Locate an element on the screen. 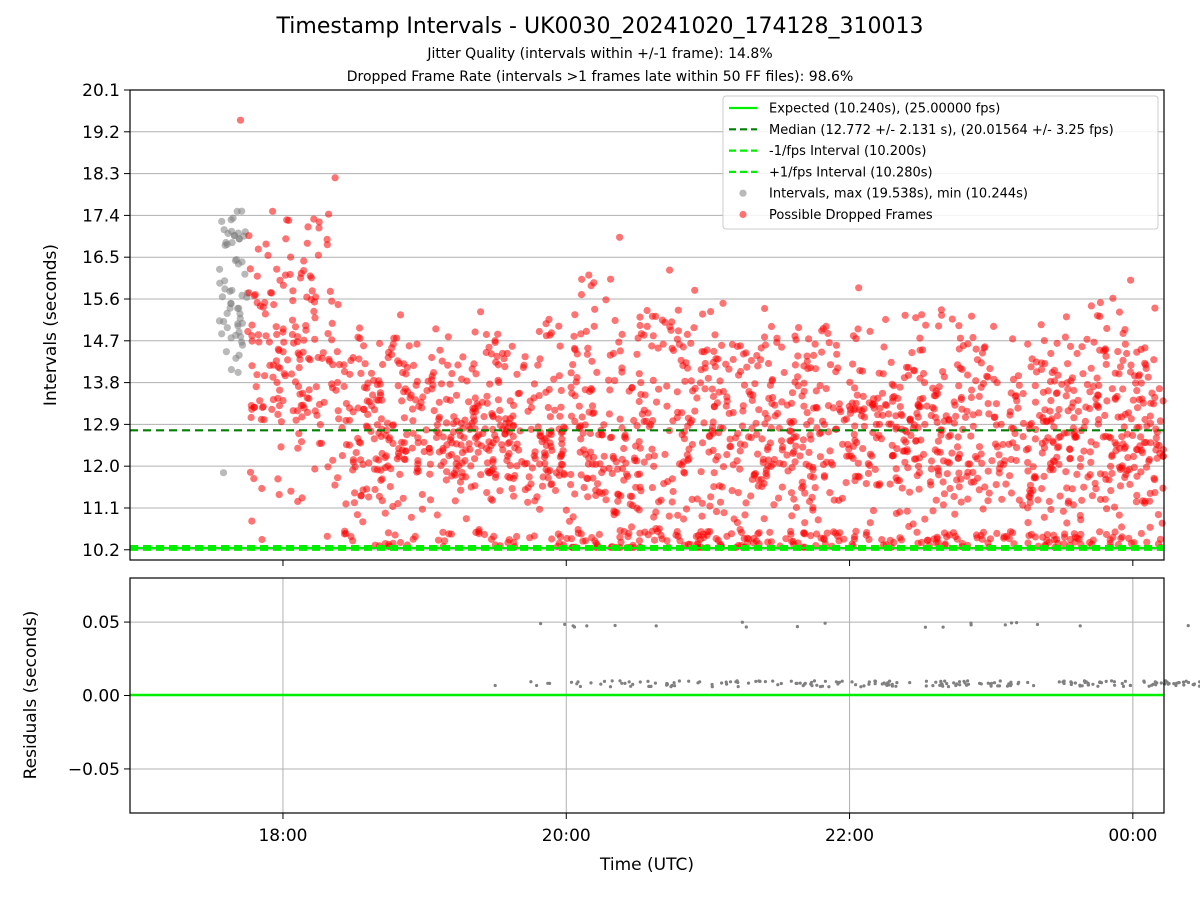  y-tick-label: 12.9 is located at coordinates (101, 425).